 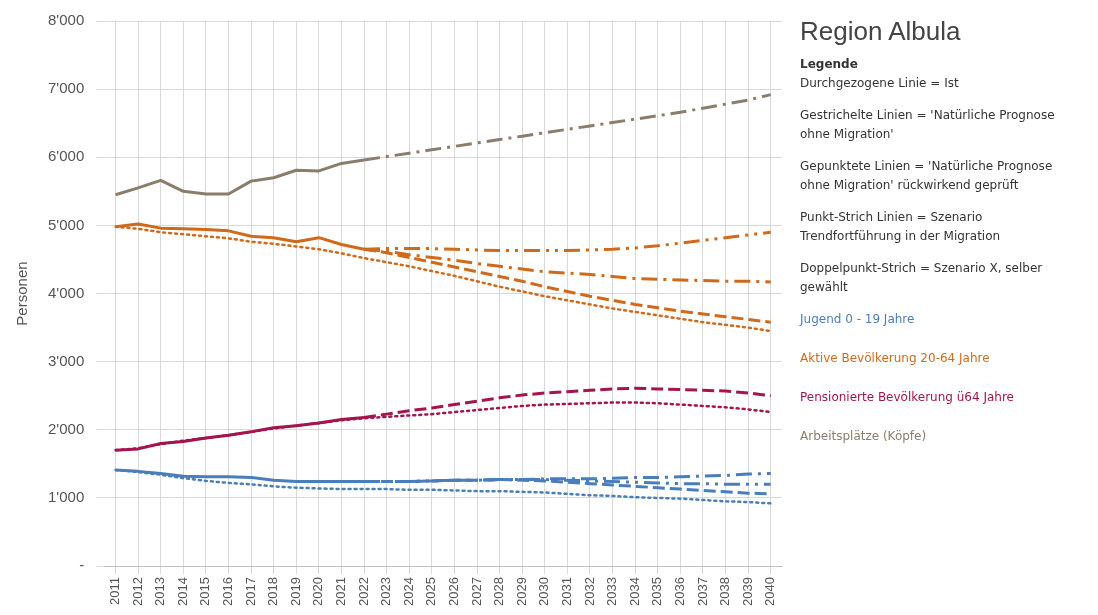 I want to click on text: Durchgezogene Linie = Ist, so click(x=880, y=83).